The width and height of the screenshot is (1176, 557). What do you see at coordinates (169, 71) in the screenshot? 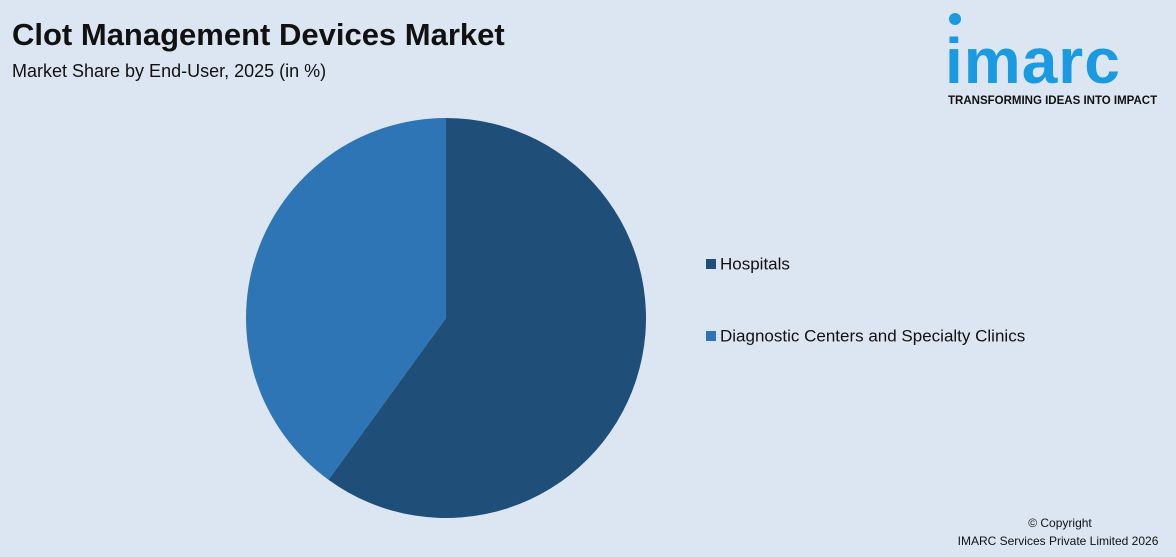
I see `chart-subtitle: Market Share by End-User, 2025 (in %)` at bounding box center [169, 71].